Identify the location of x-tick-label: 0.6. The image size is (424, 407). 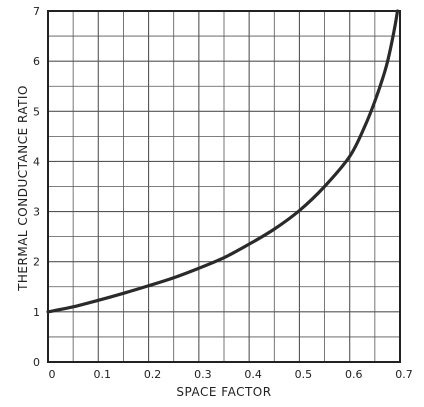
(354, 374).